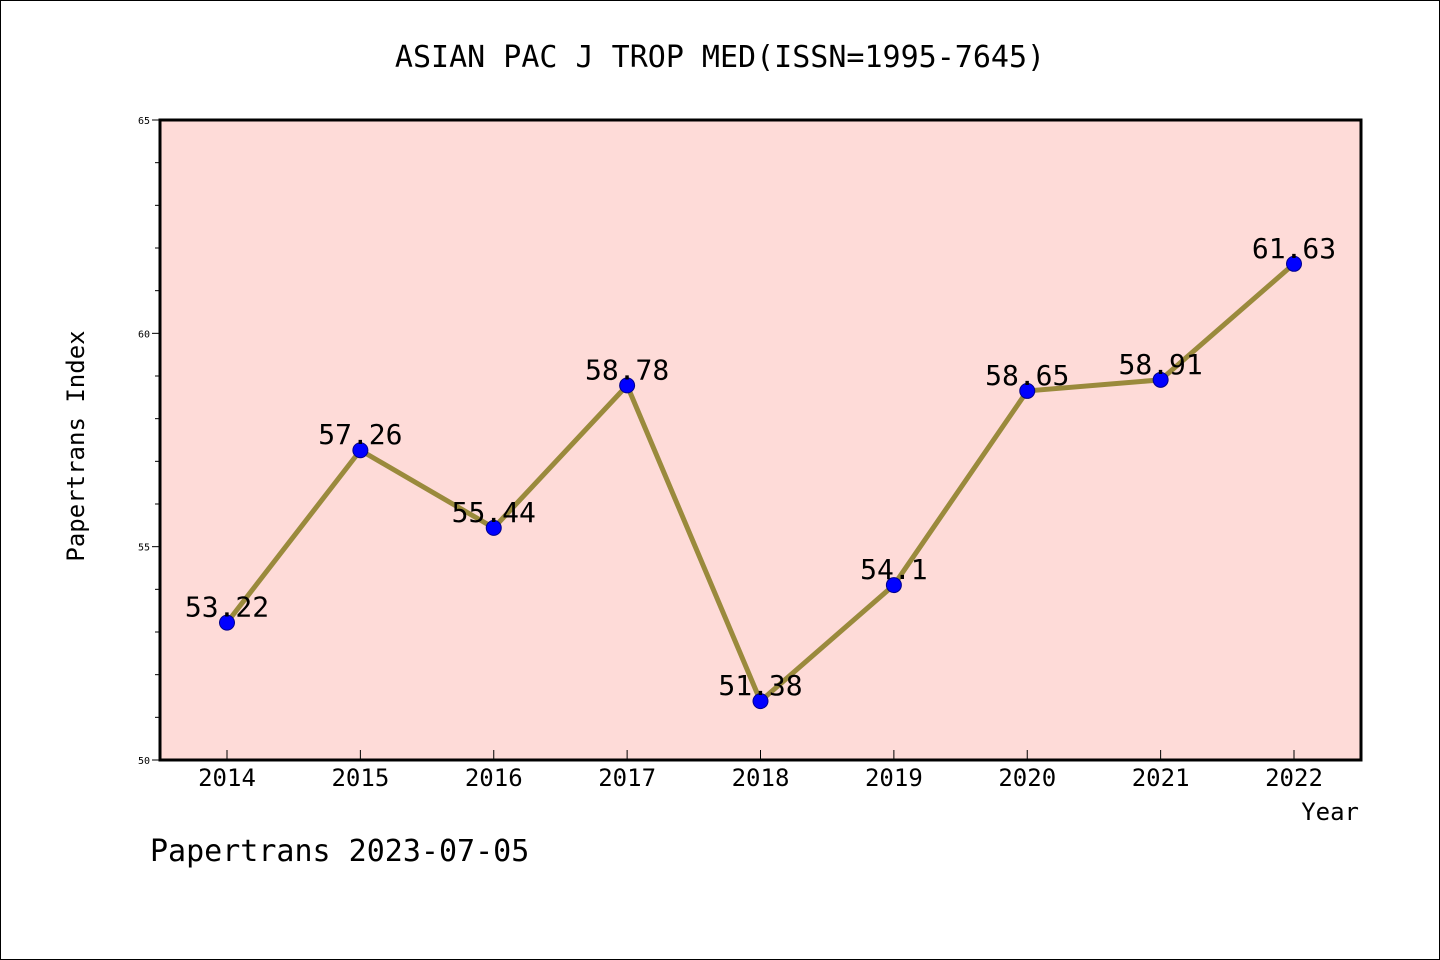 The width and height of the screenshot is (1440, 960). I want to click on x-axis-label: Year, so click(1330, 812).